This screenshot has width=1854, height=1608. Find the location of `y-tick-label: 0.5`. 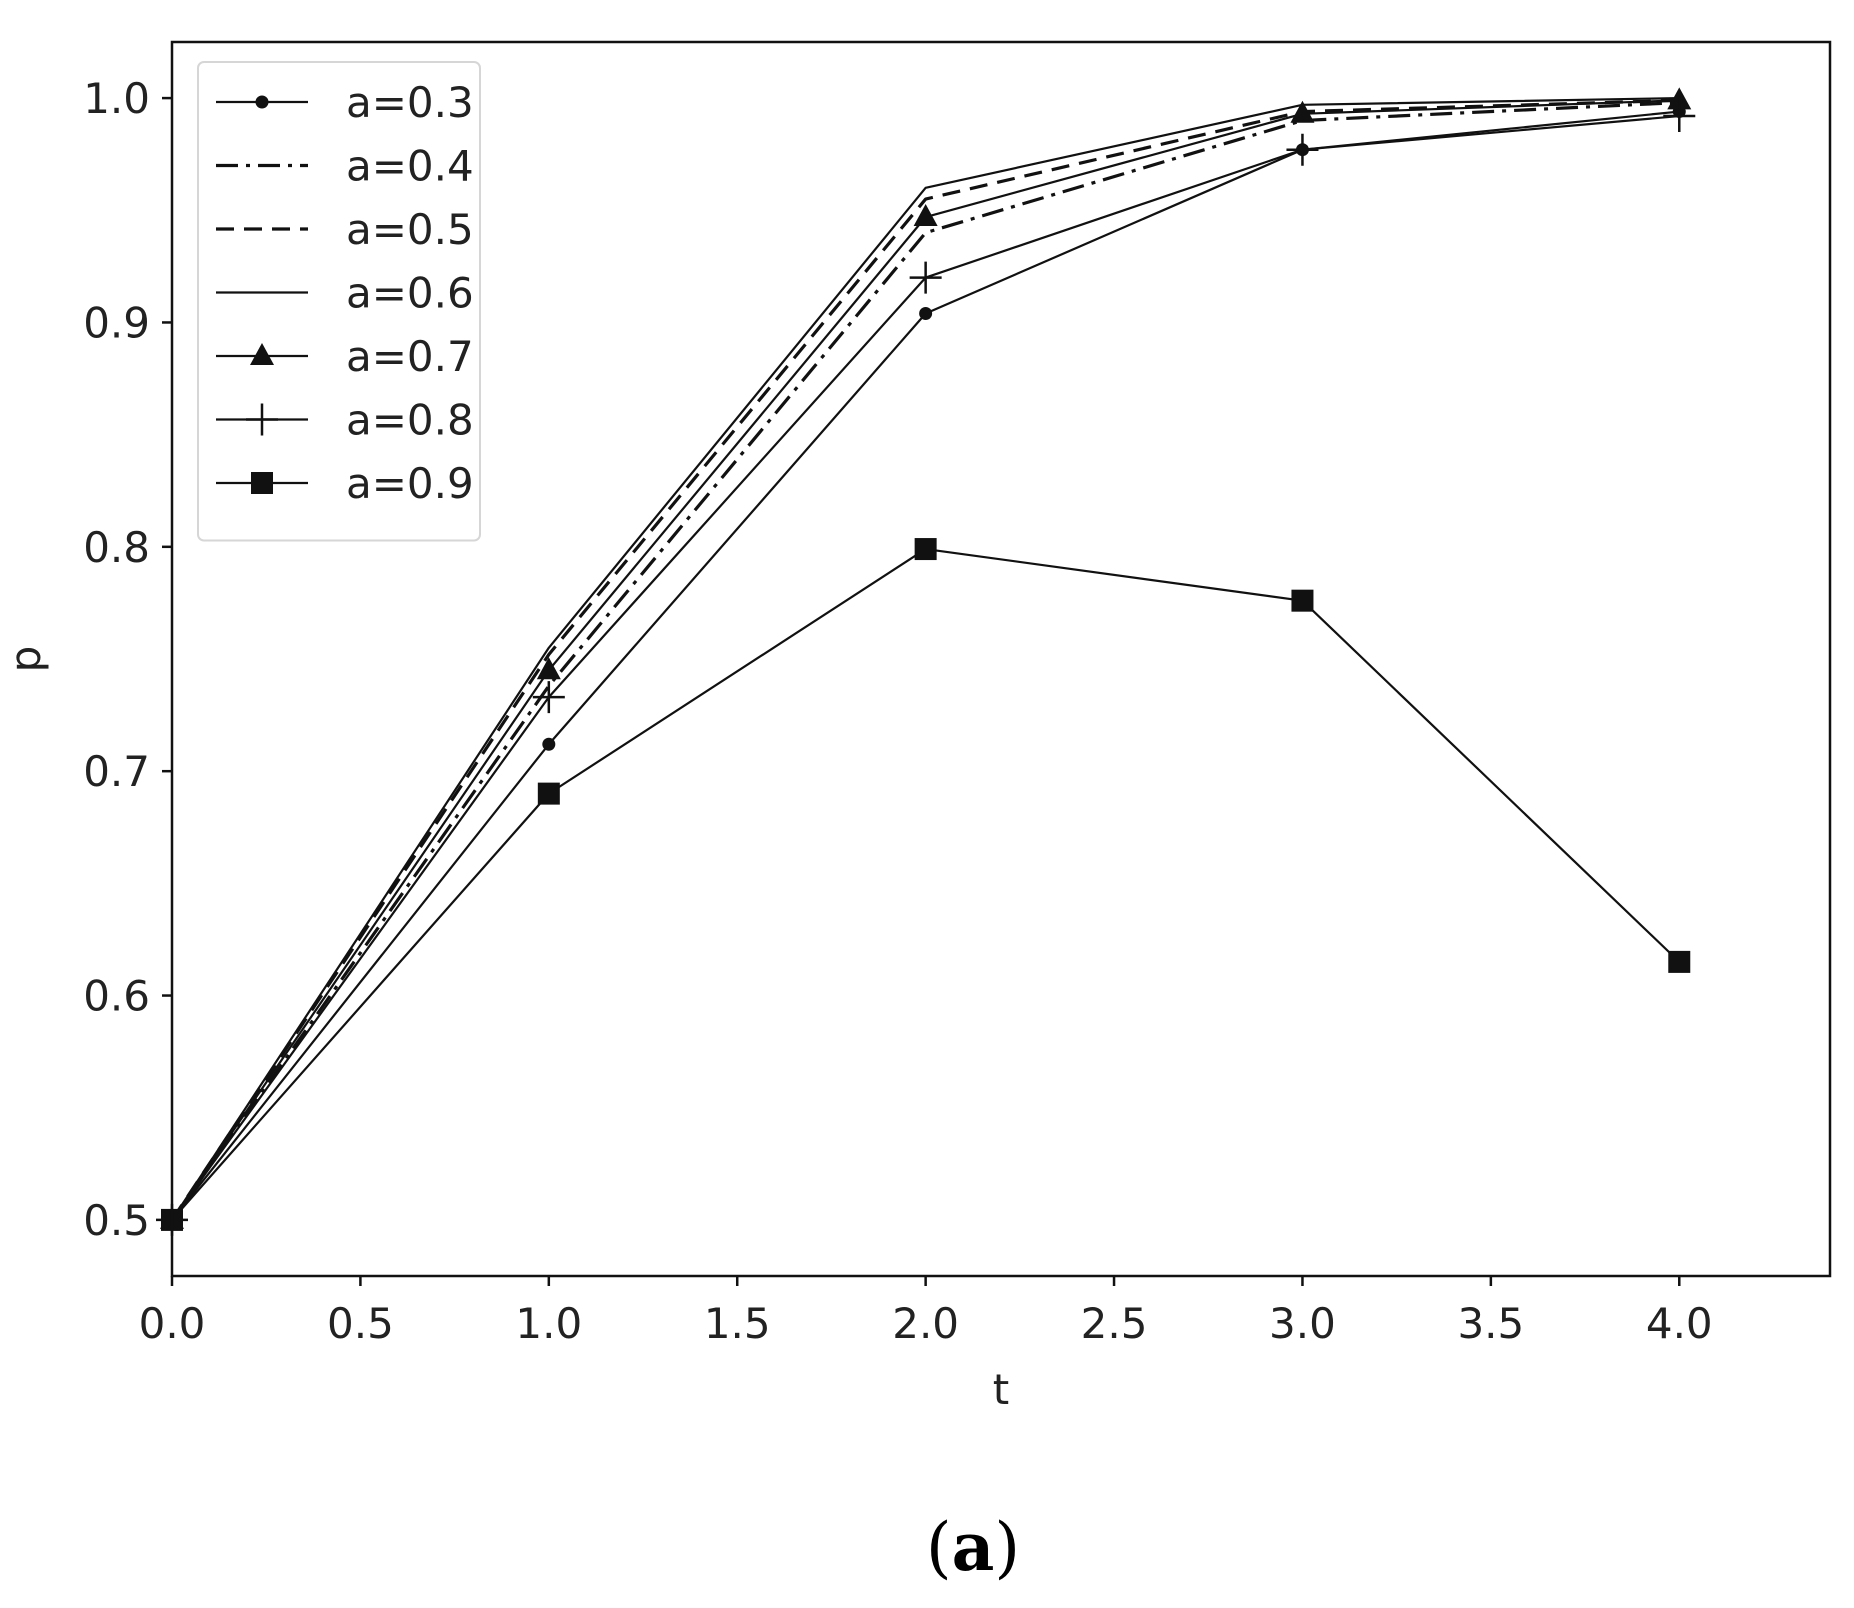

y-tick-label: 0.5 is located at coordinates (116, 1220).